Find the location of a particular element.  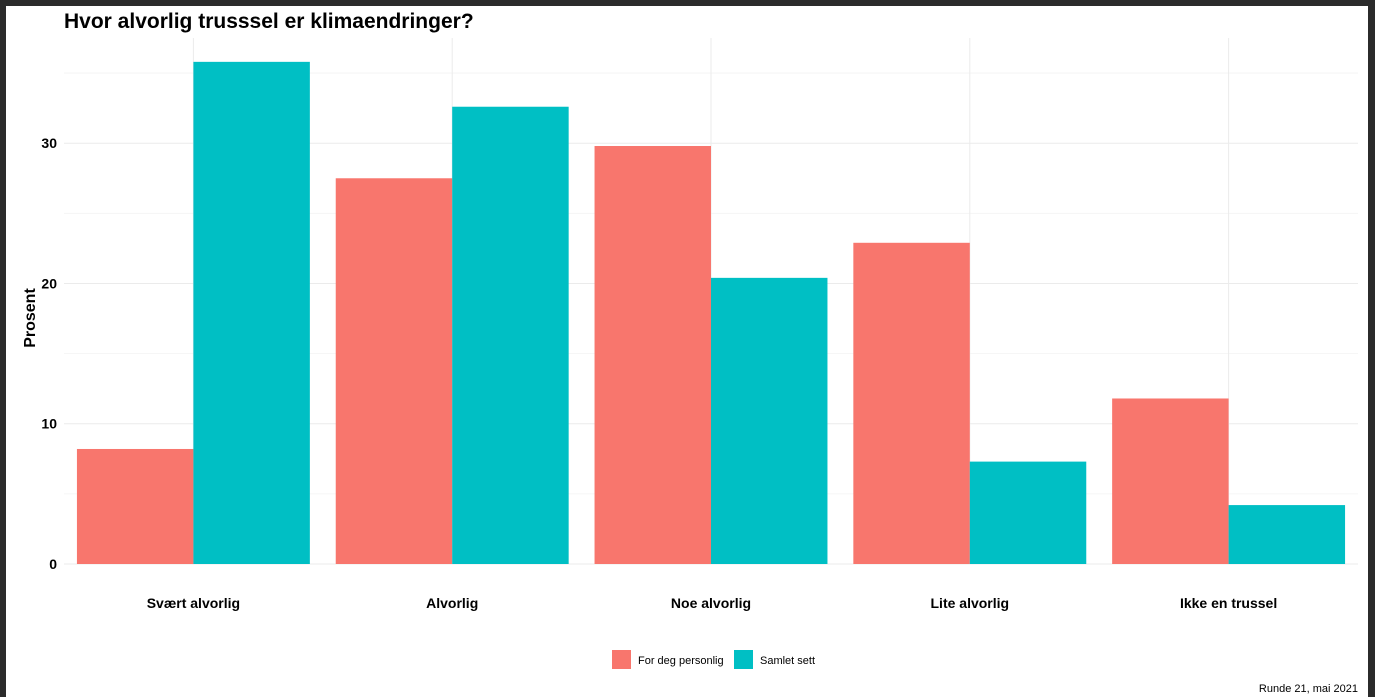

x-tick-label: Lite alvorlig is located at coordinates (970, 603).